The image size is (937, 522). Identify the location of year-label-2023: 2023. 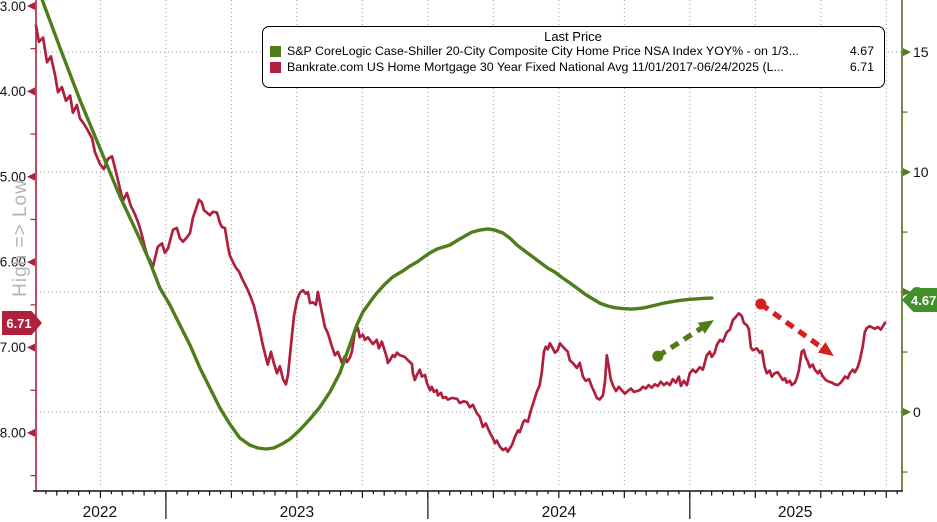
(297, 512).